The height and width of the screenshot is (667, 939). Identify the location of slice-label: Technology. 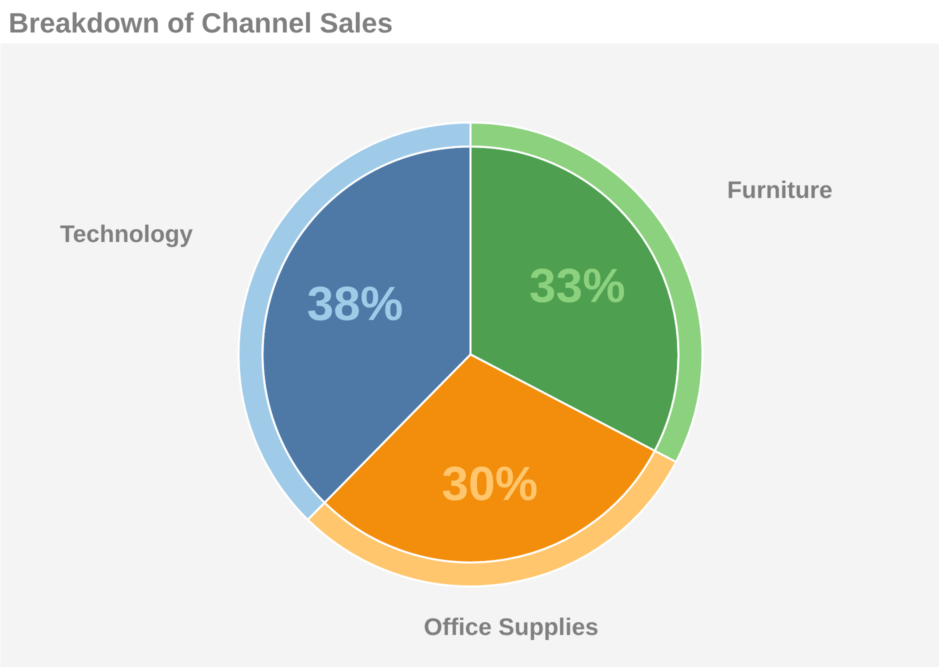
(127, 234).